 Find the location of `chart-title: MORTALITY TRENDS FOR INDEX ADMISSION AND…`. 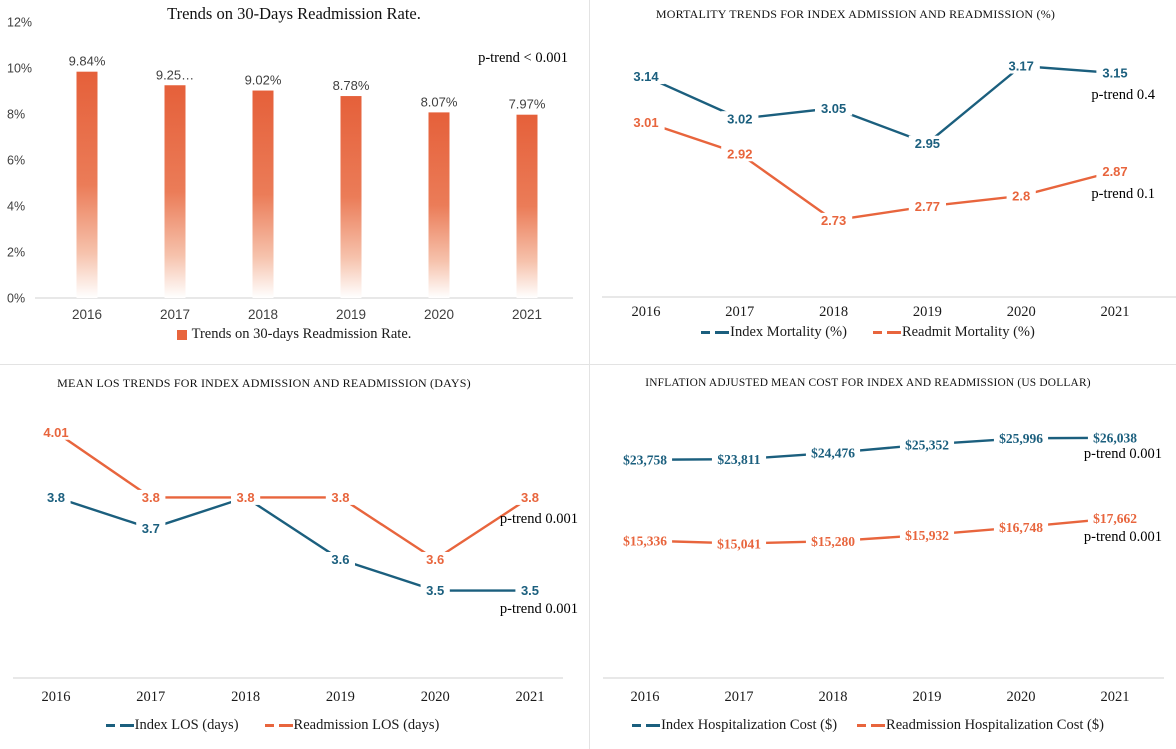

chart-title: MORTALITY TRENDS FOR INDEX ADMISSION AND… is located at coordinates (855, 14).